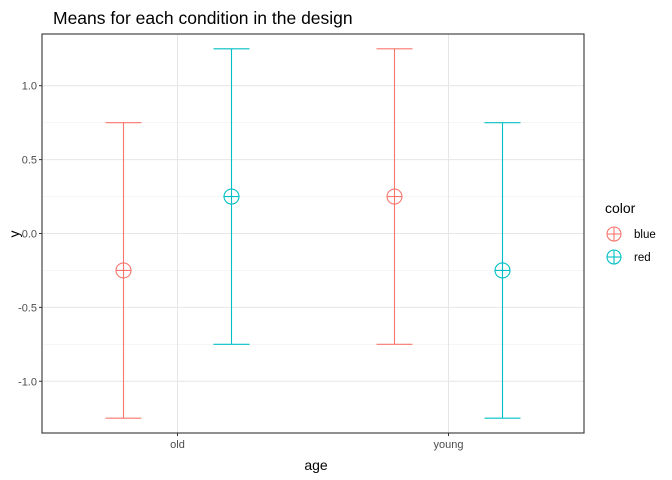  Describe the element at coordinates (449, 445) in the screenshot. I see `x-tick-label: young` at that location.